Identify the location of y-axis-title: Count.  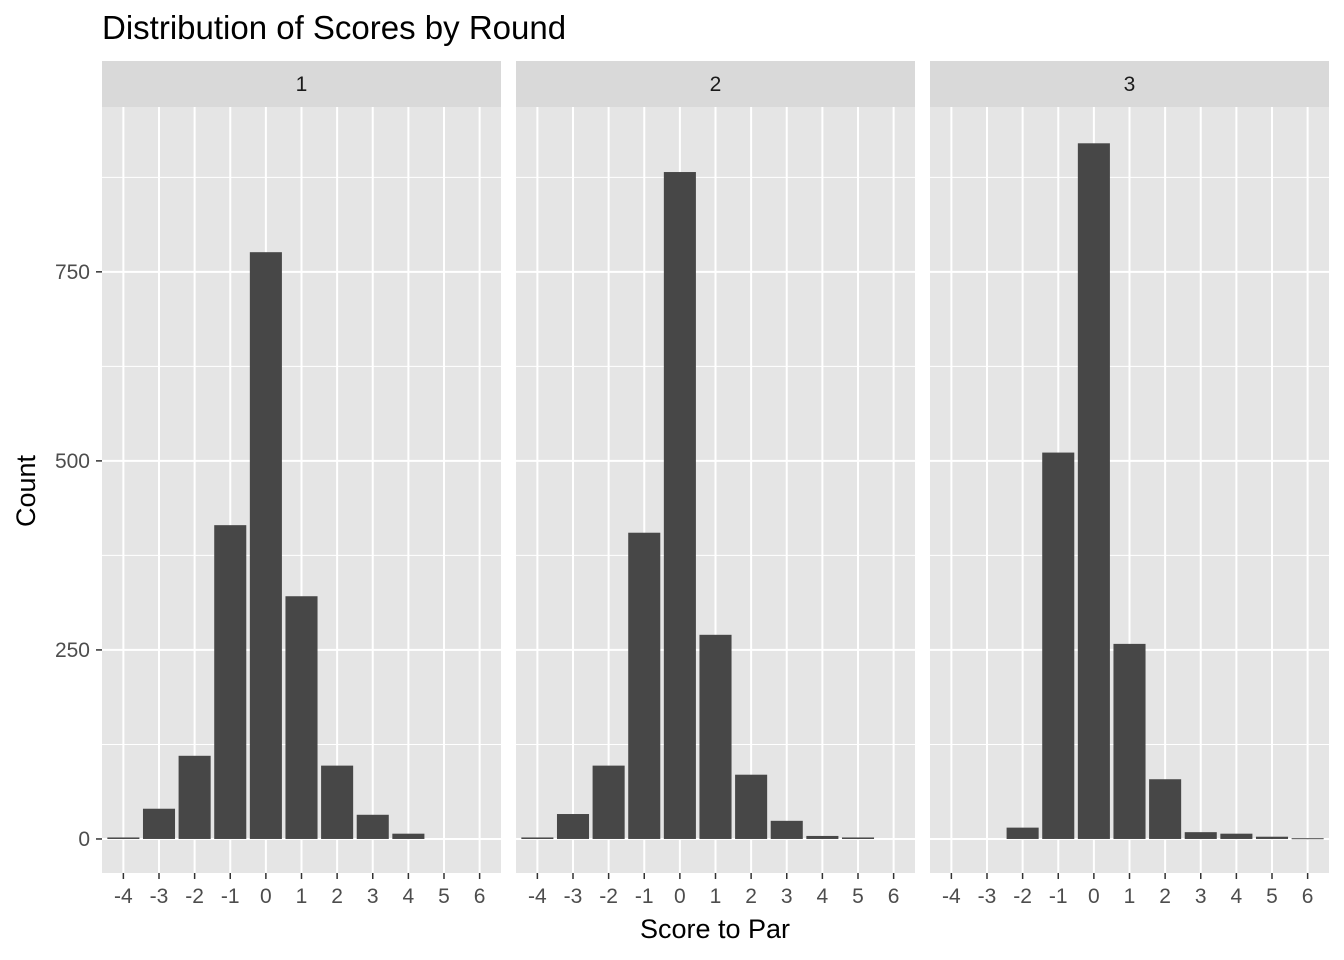
(26, 490).